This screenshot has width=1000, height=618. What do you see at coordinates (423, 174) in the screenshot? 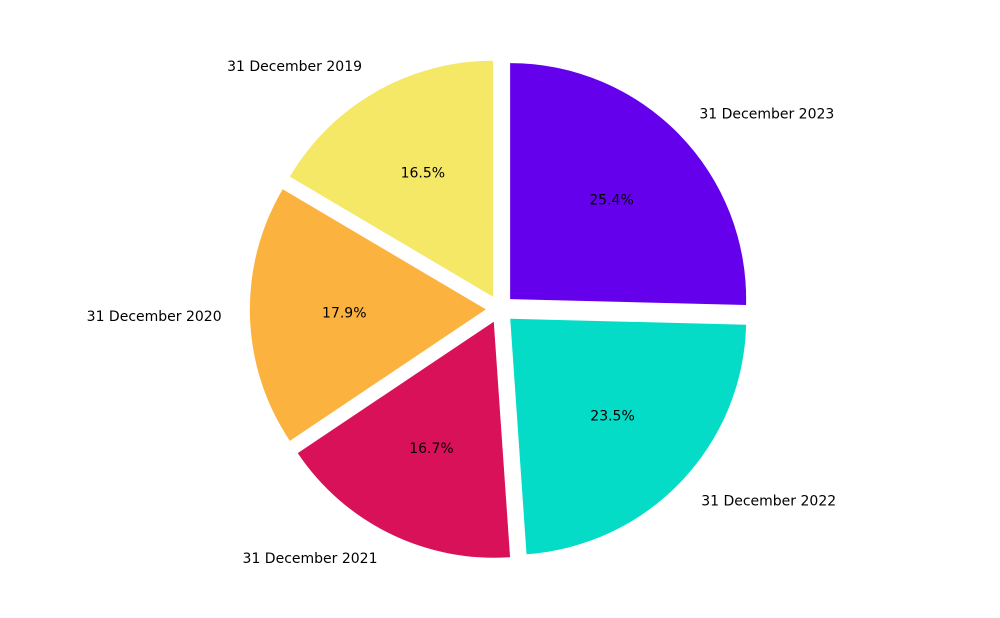
I see `slice-percent-label-1: 16.5%` at bounding box center [423, 174].